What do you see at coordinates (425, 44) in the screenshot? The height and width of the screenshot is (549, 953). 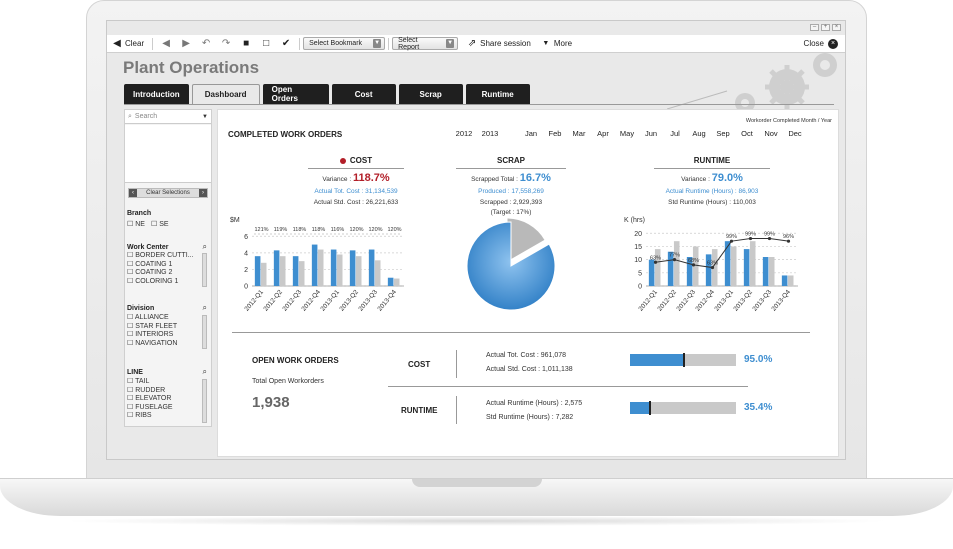 I see `report-select: Select Report ▼` at bounding box center [425, 44].